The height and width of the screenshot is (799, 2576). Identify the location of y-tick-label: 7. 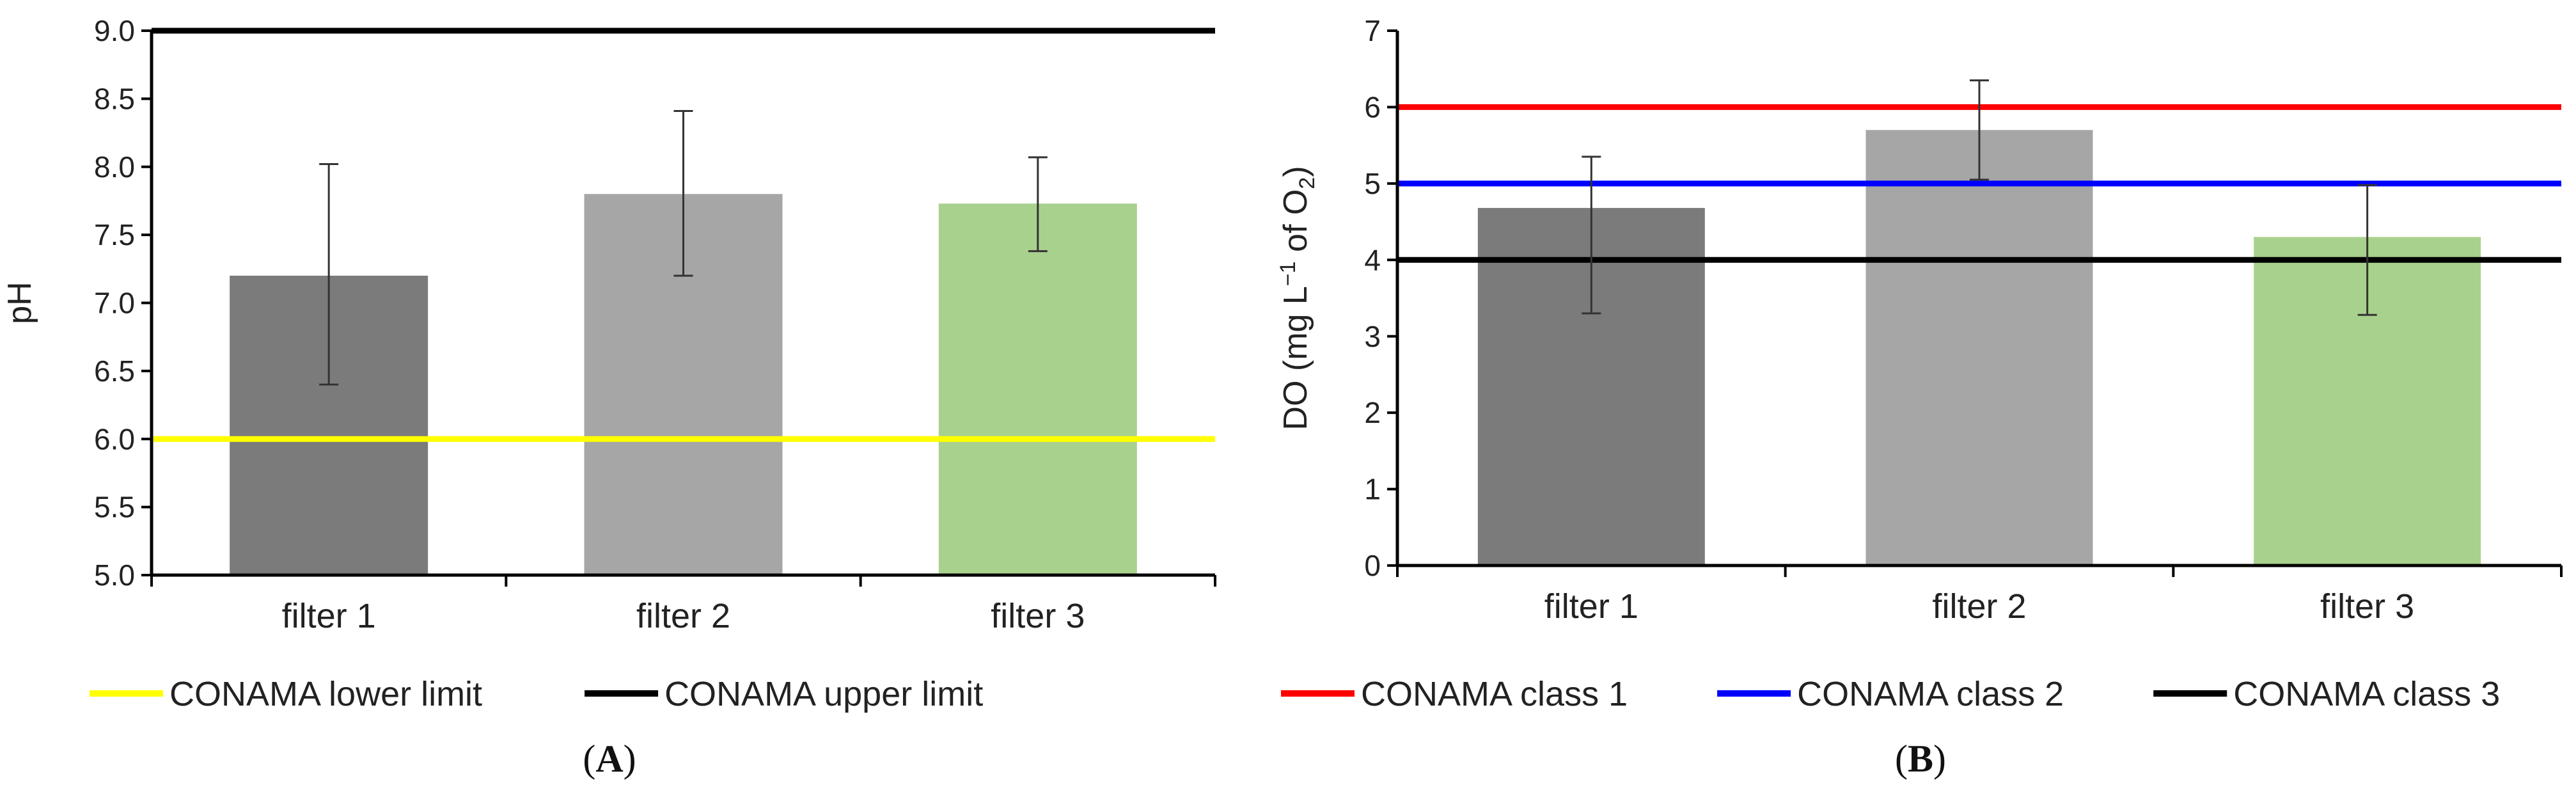
(1372, 31).